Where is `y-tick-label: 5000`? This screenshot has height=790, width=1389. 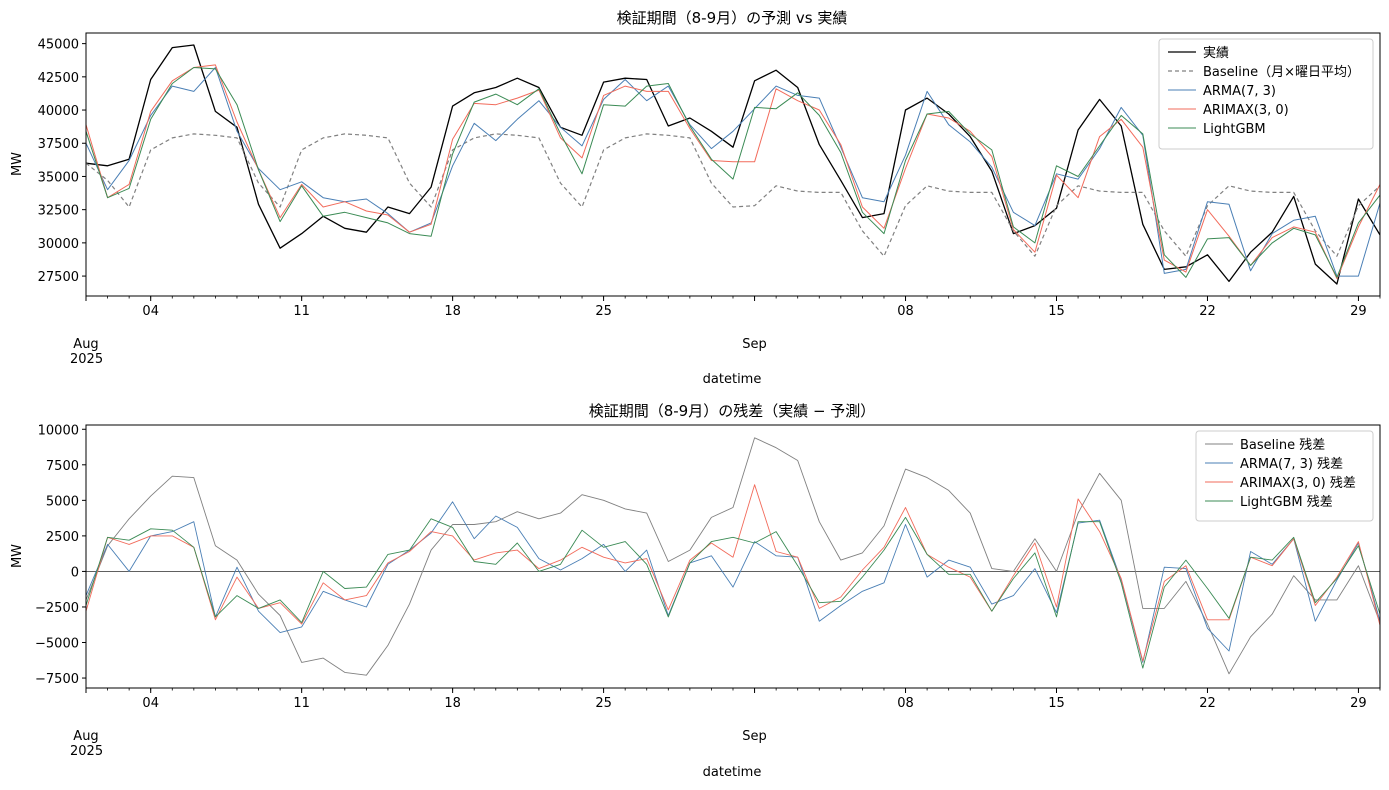 y-tick-label: 5000 is located at coordinates (62, 501).